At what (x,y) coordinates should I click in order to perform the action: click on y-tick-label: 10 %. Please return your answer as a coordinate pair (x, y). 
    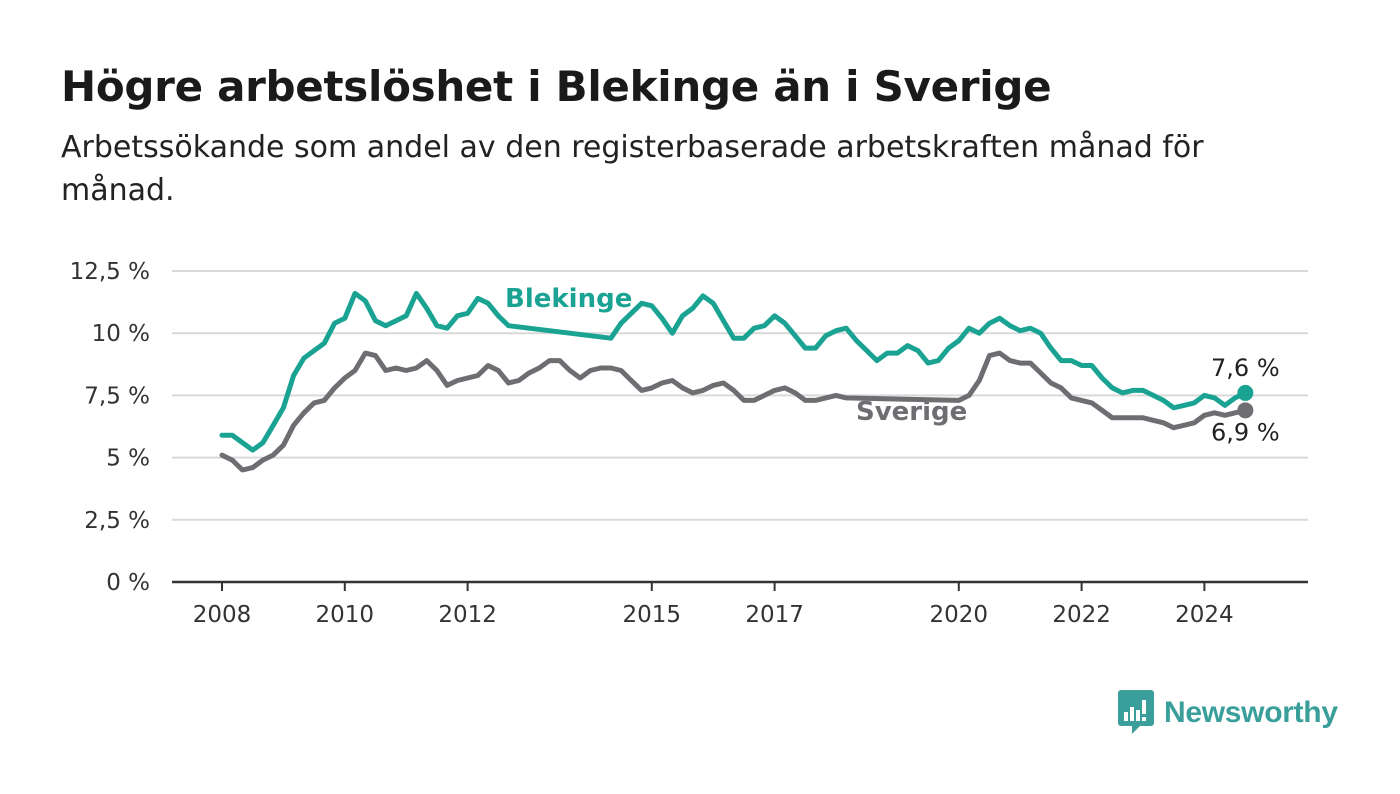
    Looking at the image, I should click on (121, 334).